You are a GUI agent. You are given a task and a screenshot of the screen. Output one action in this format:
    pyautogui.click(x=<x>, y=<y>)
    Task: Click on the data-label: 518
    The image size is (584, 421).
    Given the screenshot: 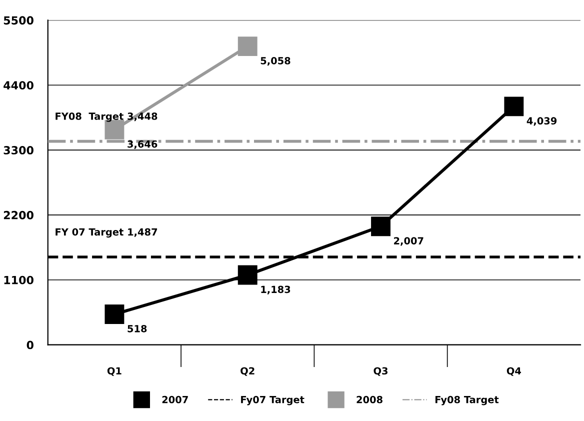 What is the action you would take?
    pyautogui.click(x=137, y=328)
    